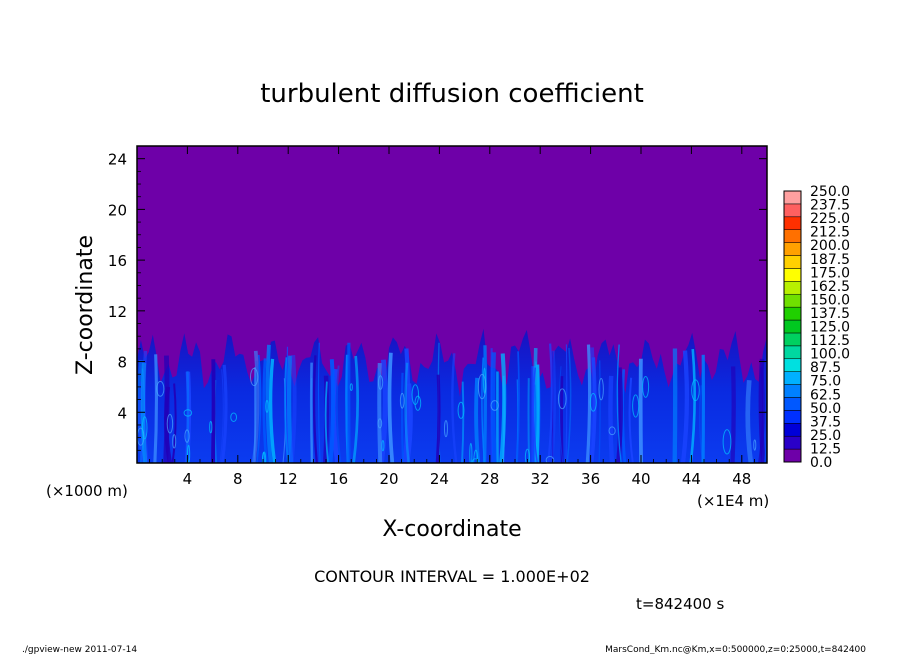  What do you see at coordinates (825, 382) in the screenshot?
I see `colorbar-label-6: 75.0` at bounding box center [825, 382].